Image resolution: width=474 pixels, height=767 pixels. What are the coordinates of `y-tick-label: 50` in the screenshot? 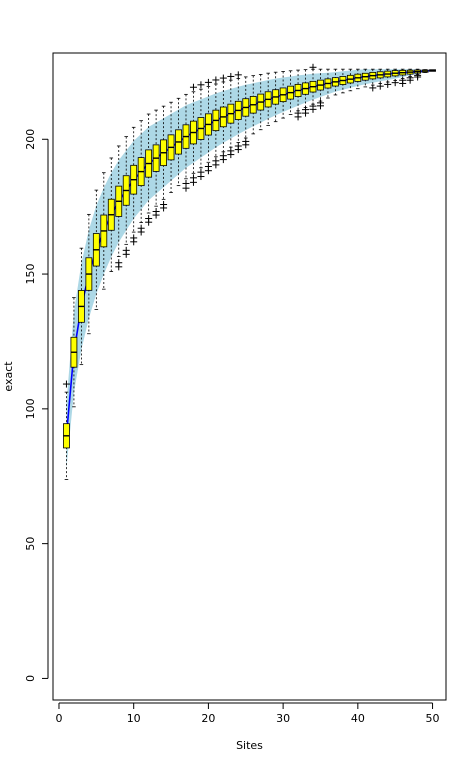 It's located at (30, 544).